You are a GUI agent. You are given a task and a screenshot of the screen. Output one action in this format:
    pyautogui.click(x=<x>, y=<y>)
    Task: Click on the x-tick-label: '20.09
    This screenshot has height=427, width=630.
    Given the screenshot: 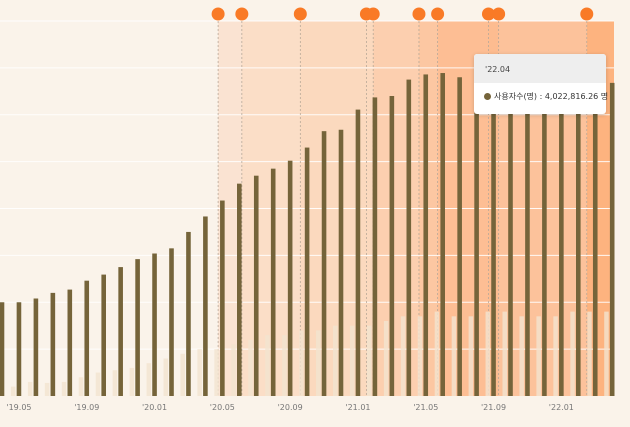 What is the action you would take?
    pyautogui.click(x=290, y=407)
    